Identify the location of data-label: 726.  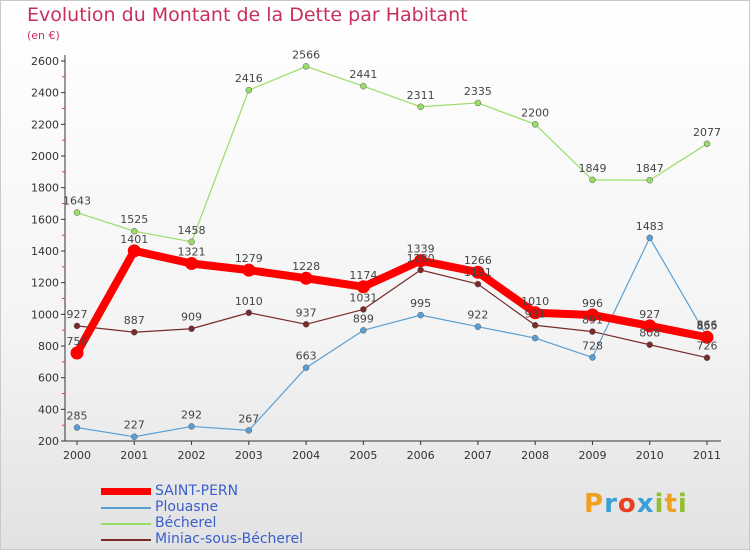
(707, 346).